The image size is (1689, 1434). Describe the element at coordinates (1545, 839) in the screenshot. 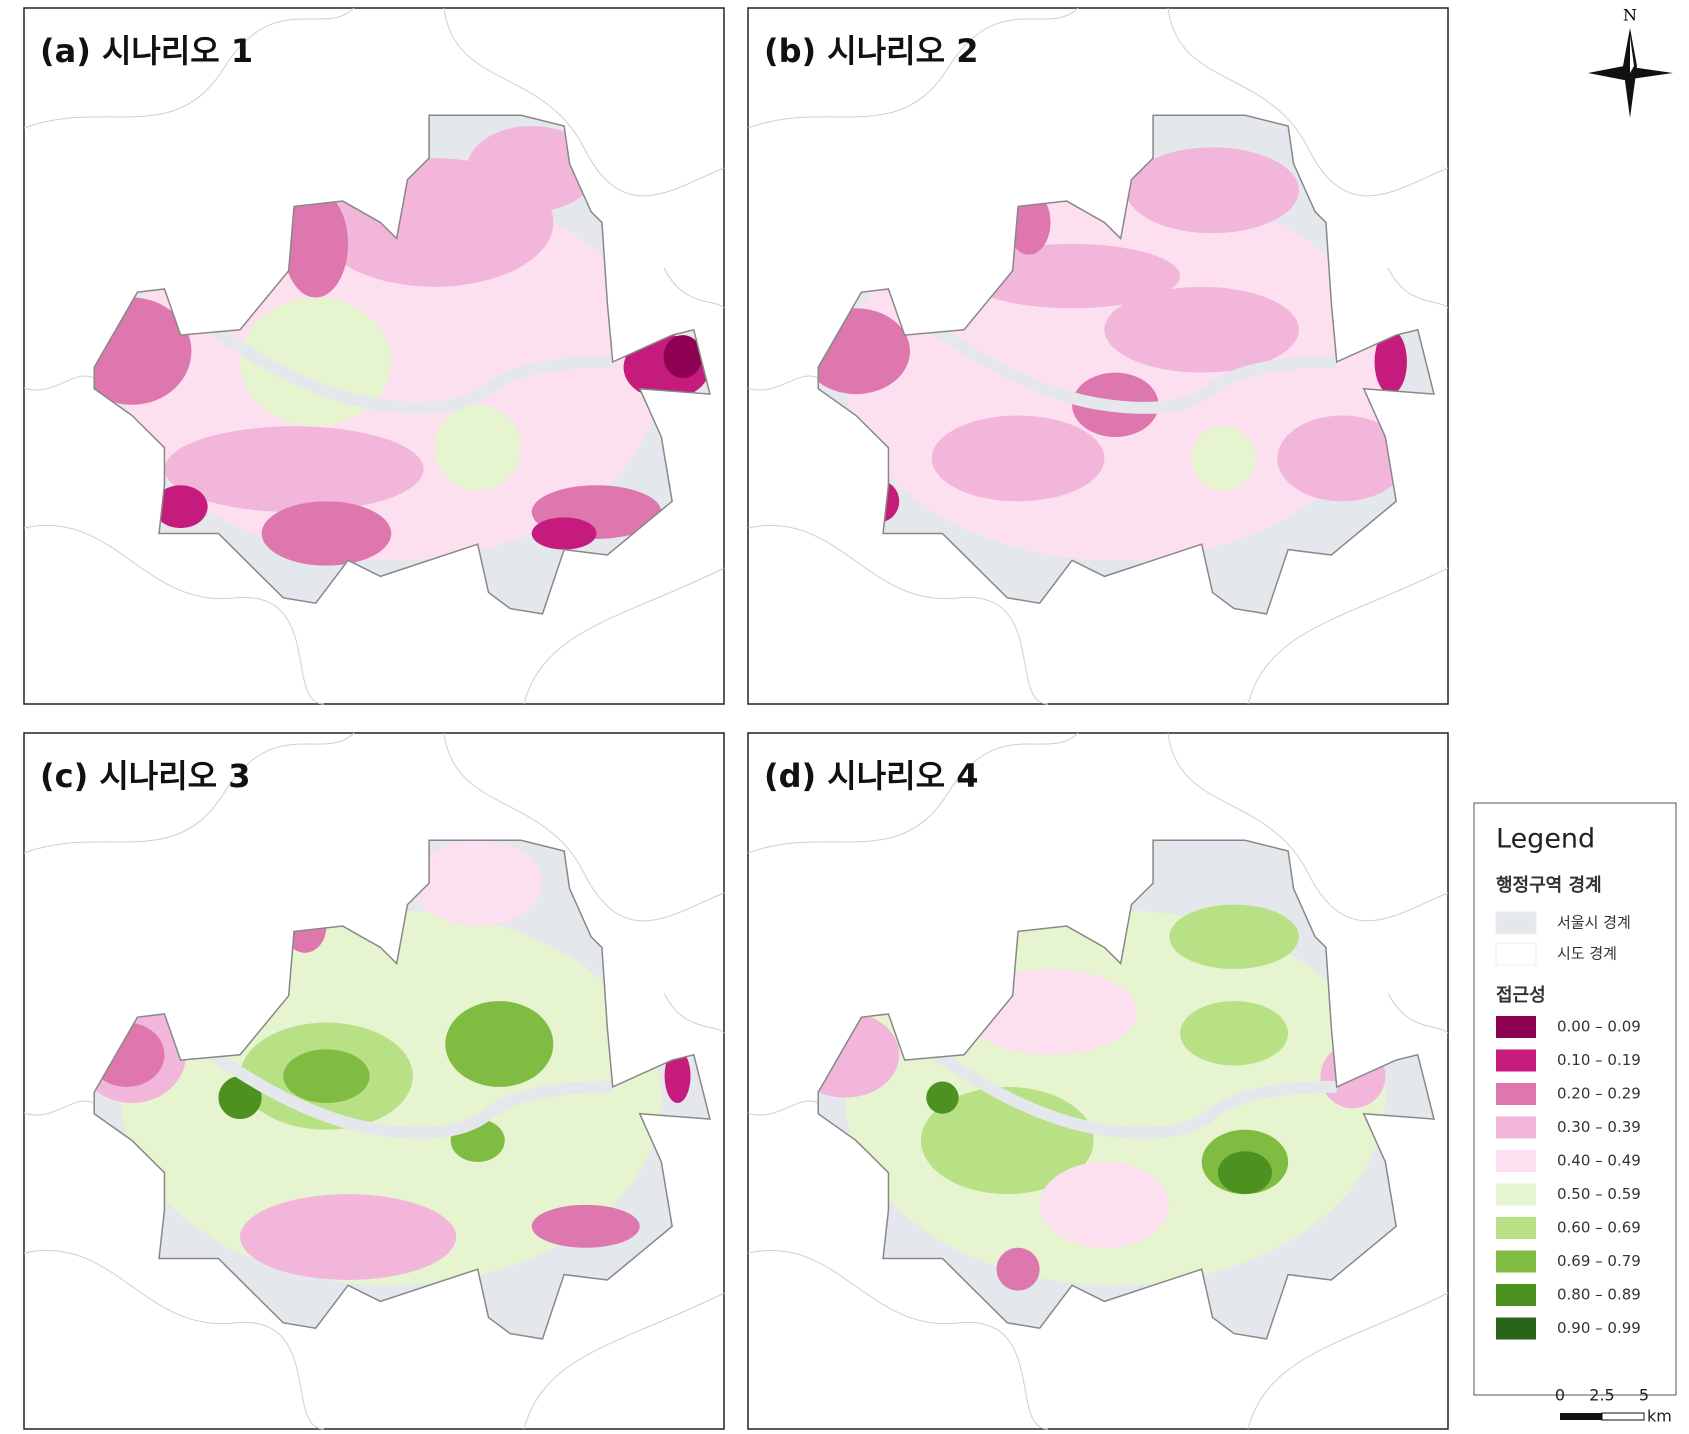

I see `legend-title: Legend` at that location.